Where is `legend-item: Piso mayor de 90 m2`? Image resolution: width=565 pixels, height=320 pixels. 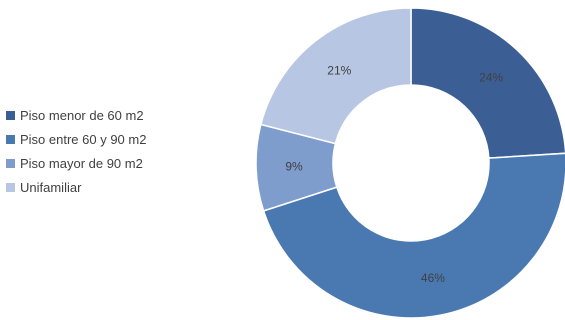
legend-item: Piso mayor de 90 m2 is located at coordinates (76, 163).